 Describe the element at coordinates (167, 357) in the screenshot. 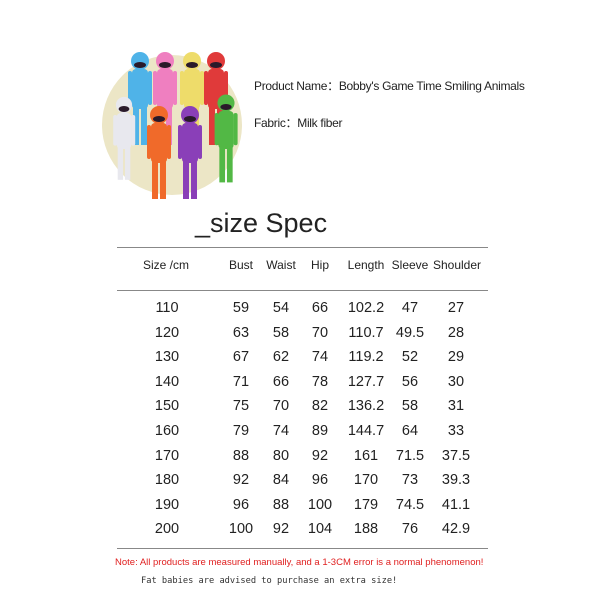

I see `table-cell: 130` at that location.